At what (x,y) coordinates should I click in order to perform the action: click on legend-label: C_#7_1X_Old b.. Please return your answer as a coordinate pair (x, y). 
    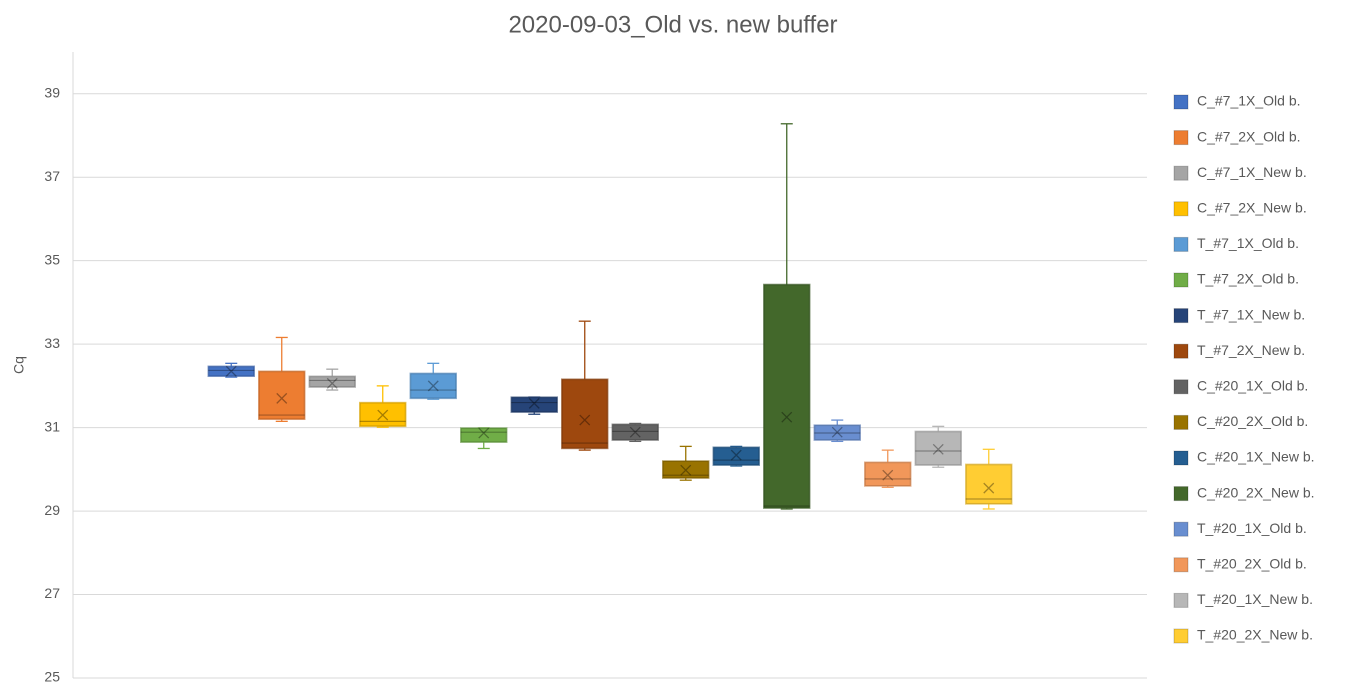
    Looking at the image, I should click on (1249, 101).